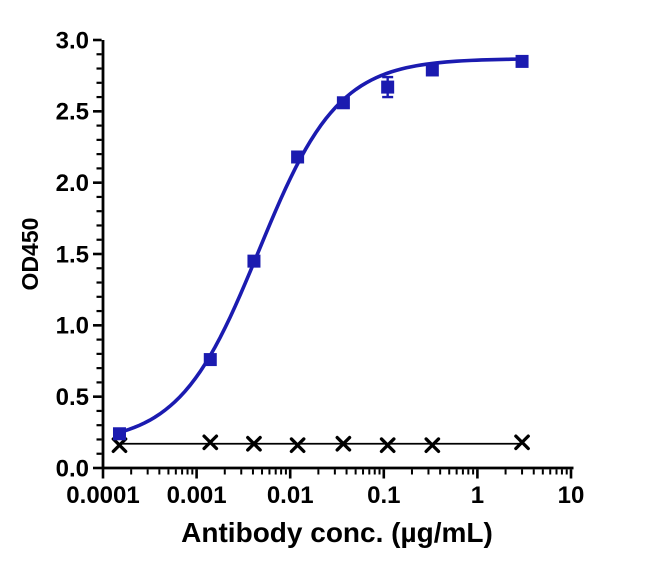 This screenshot has width=650, height=566. Describe the element at coordinates (477, 495) in the screenshot. I see `x-tick-label: 1` at that location.